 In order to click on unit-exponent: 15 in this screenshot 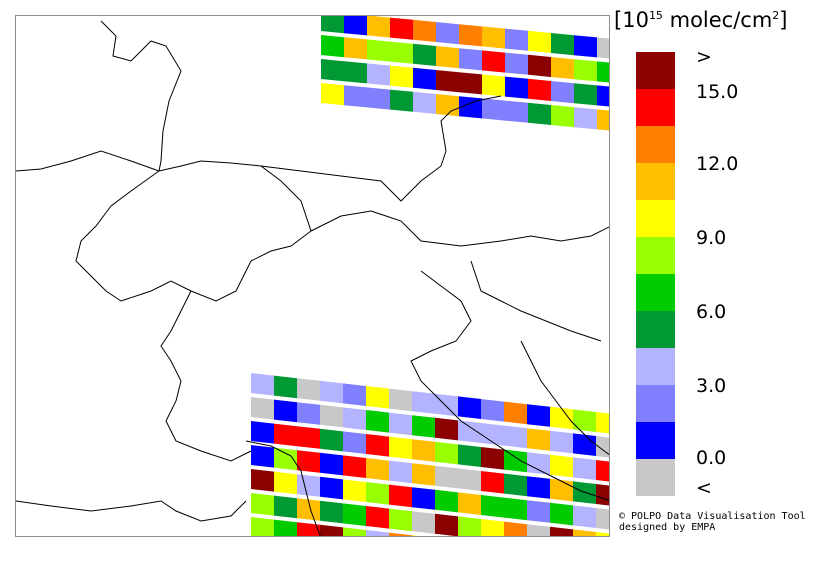, I will do `click(655, 15)`.